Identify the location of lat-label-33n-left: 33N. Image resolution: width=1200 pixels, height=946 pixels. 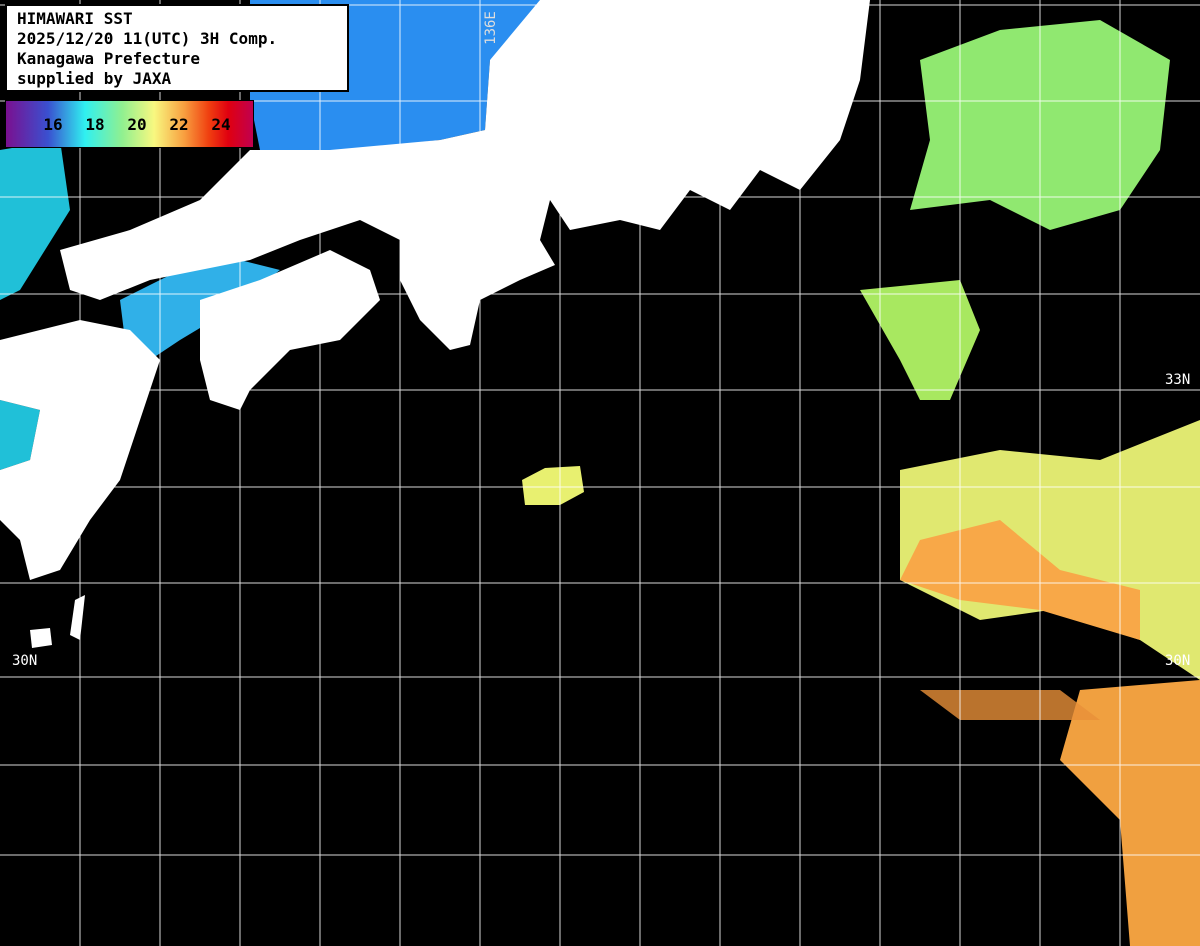
(23, 380).